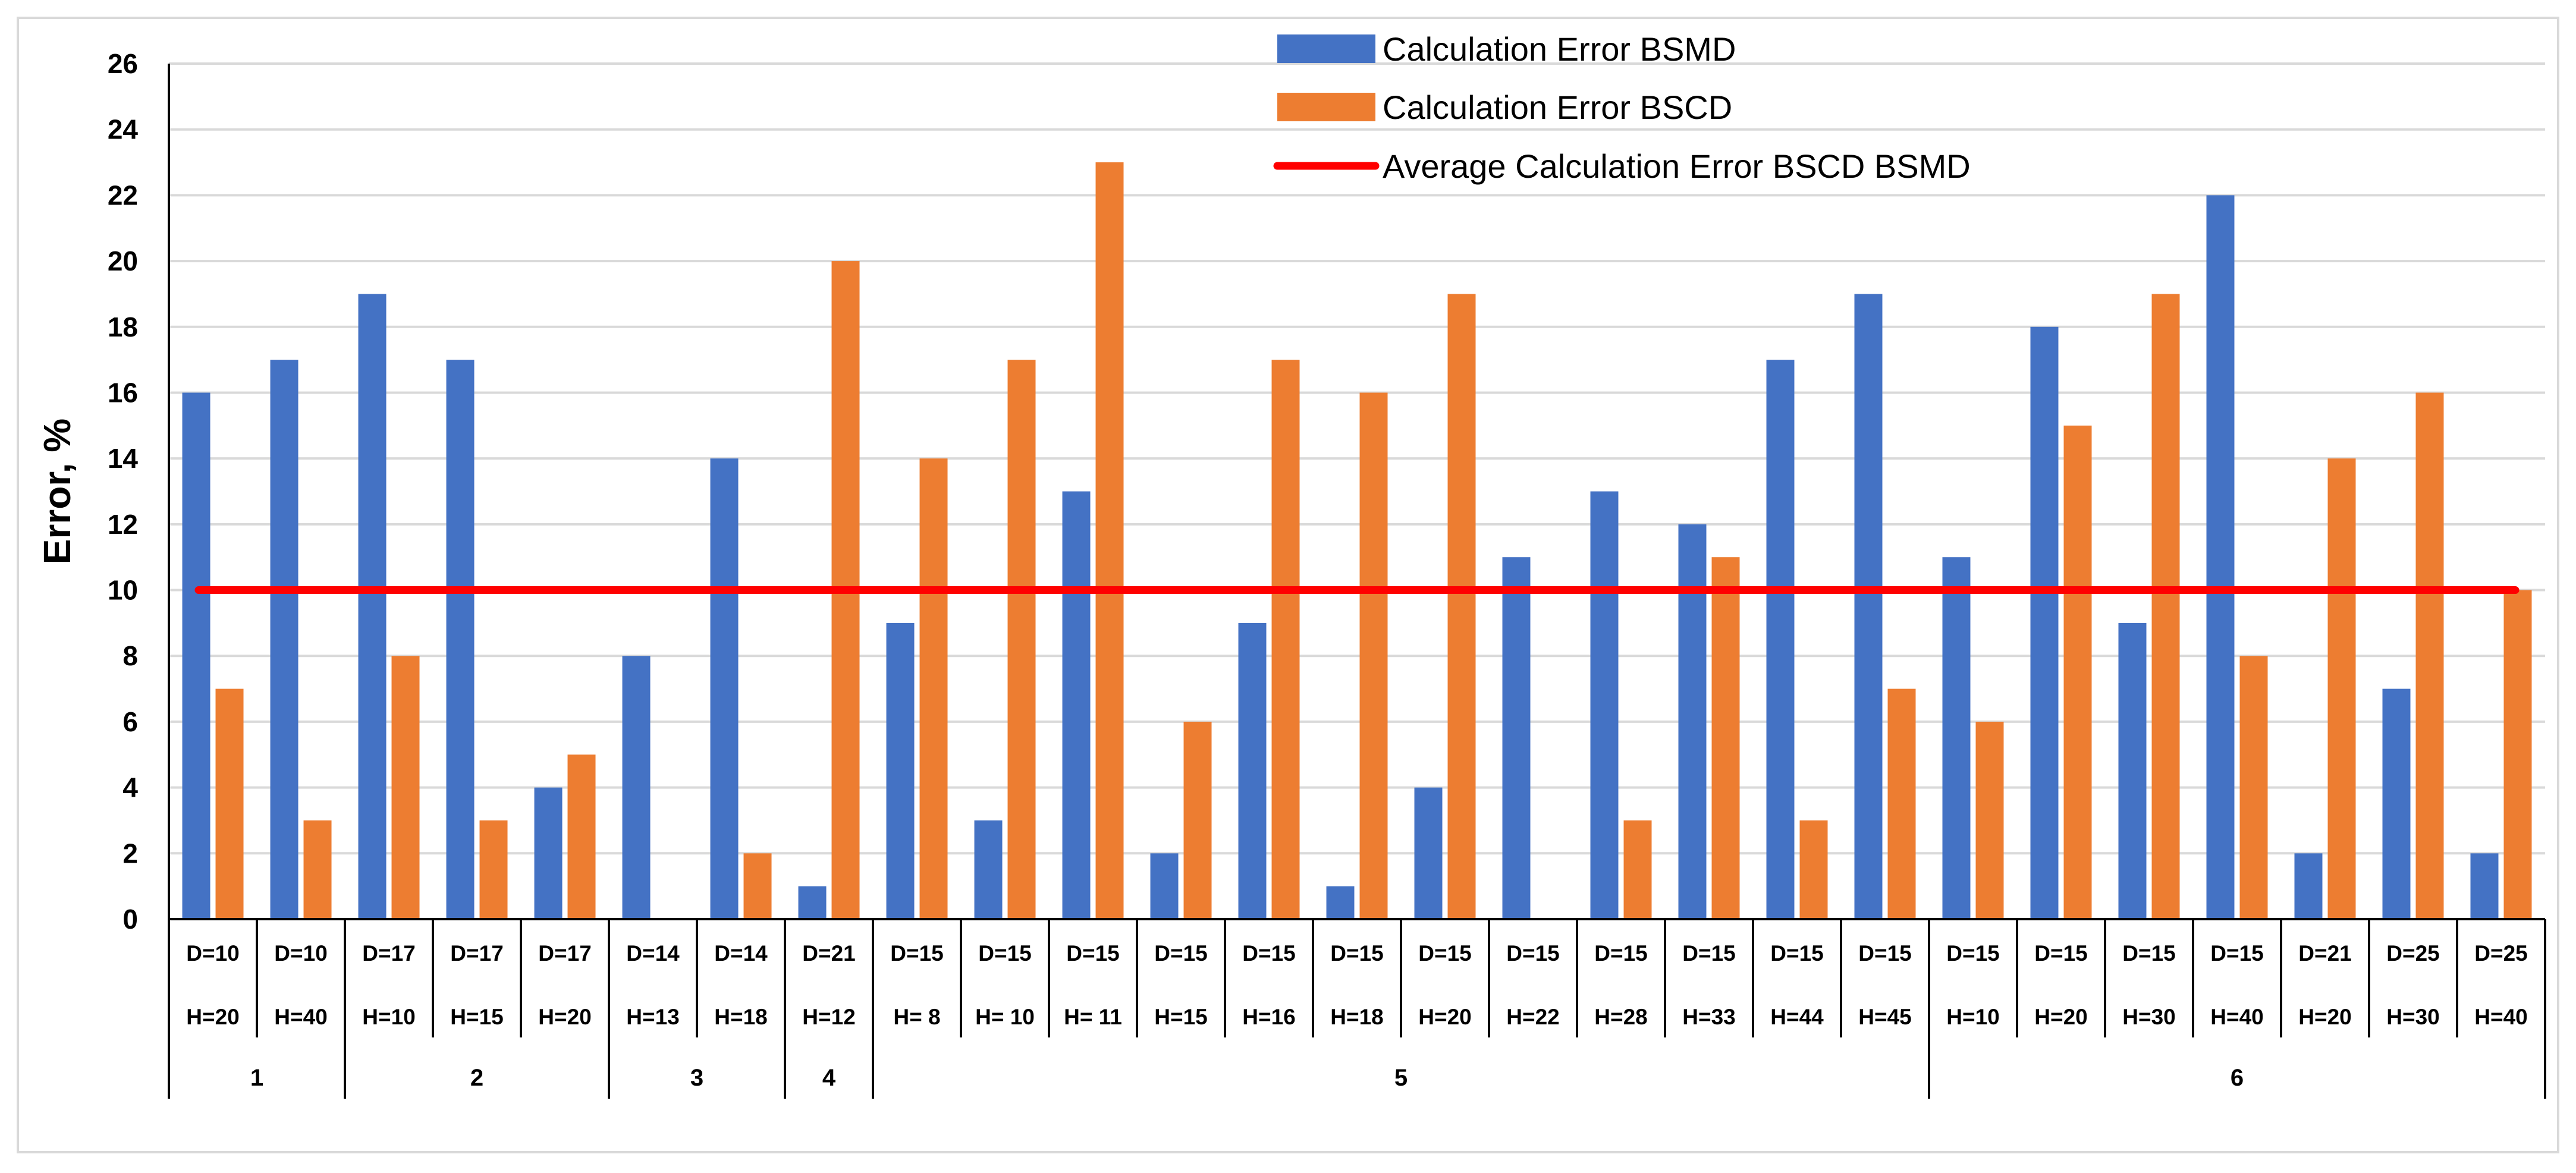  What do you see at coordinates (130, 721) in the screenshot?
I see `y-tick-label: 6` at bounding box center [130, 721].